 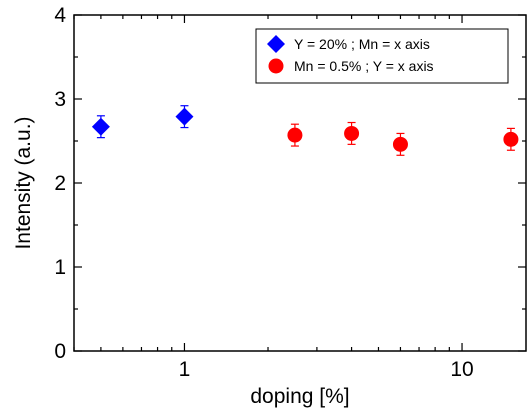 What do you see at coordinates (60, 15) in the screenshot?
I see `y-tick-label: 4` at bounding box center [60, 15].